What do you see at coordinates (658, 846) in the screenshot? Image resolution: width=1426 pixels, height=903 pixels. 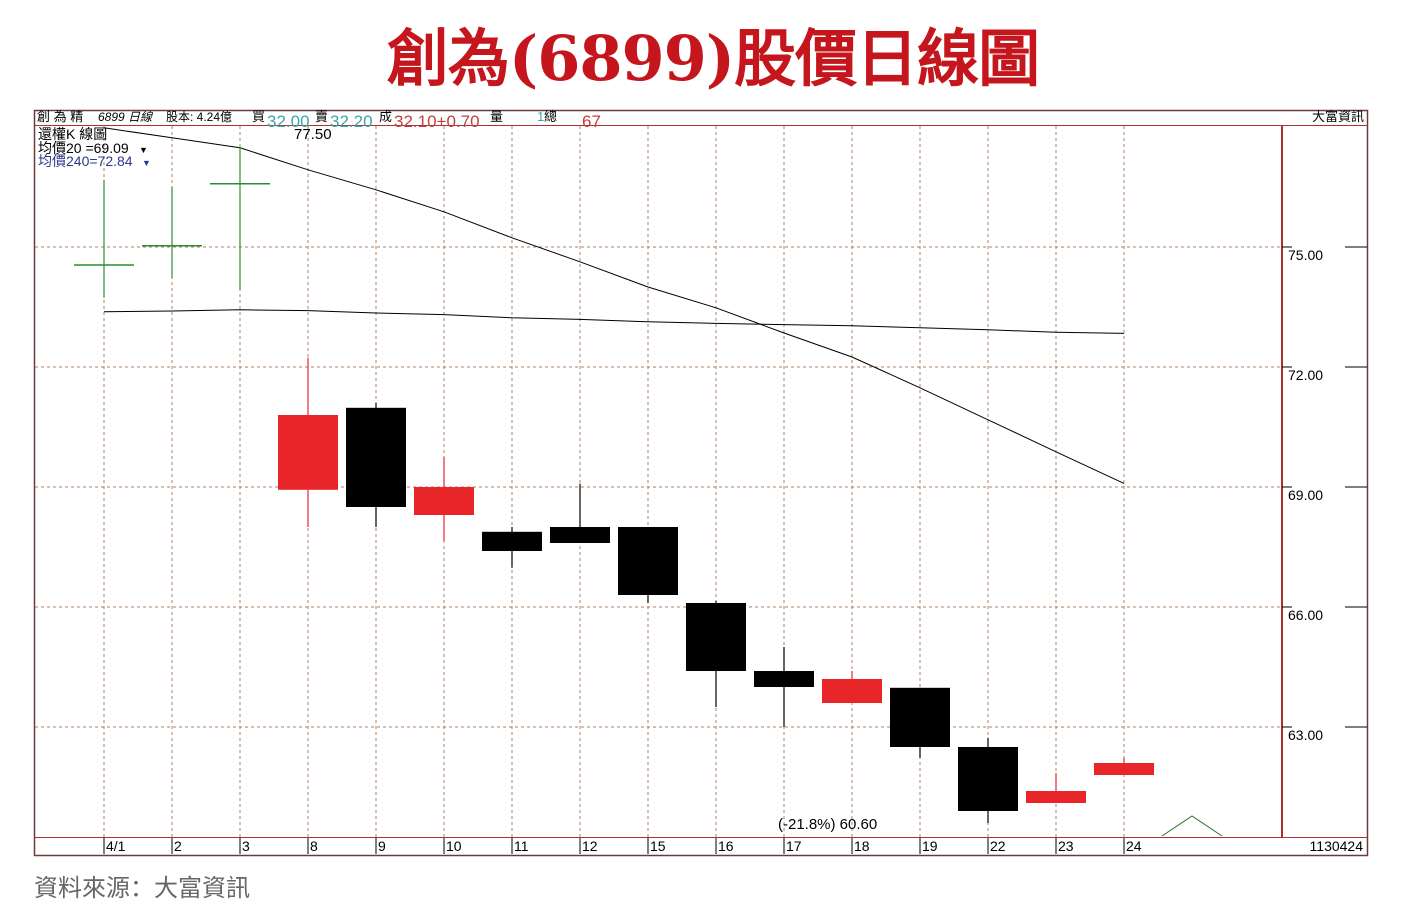 I see `x-tick-label: 15` at bounding box center [658, 846].